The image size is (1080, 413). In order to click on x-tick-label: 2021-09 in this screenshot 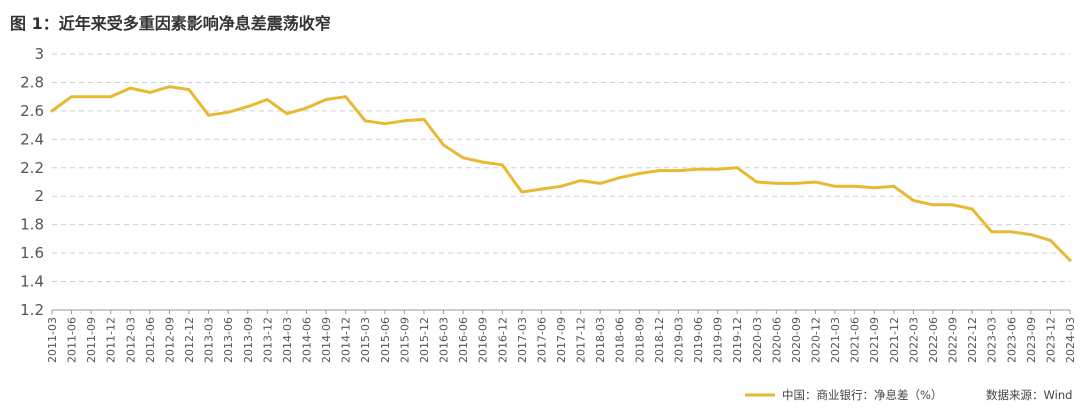, I will do `click(874, 340)`.